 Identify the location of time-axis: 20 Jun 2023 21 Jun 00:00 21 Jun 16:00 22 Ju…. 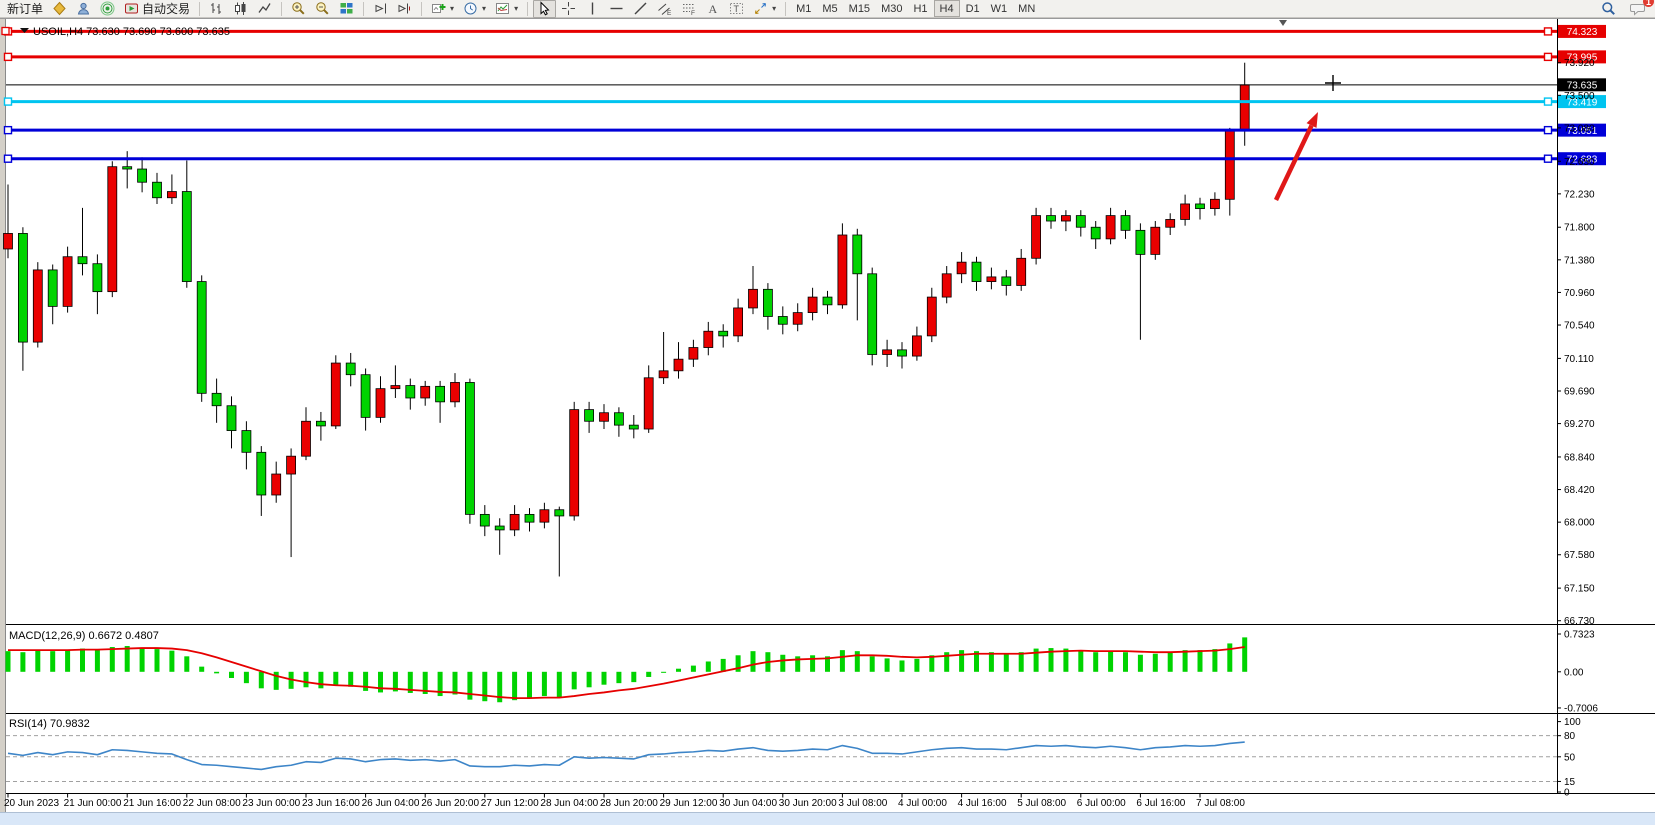
(624, 801).